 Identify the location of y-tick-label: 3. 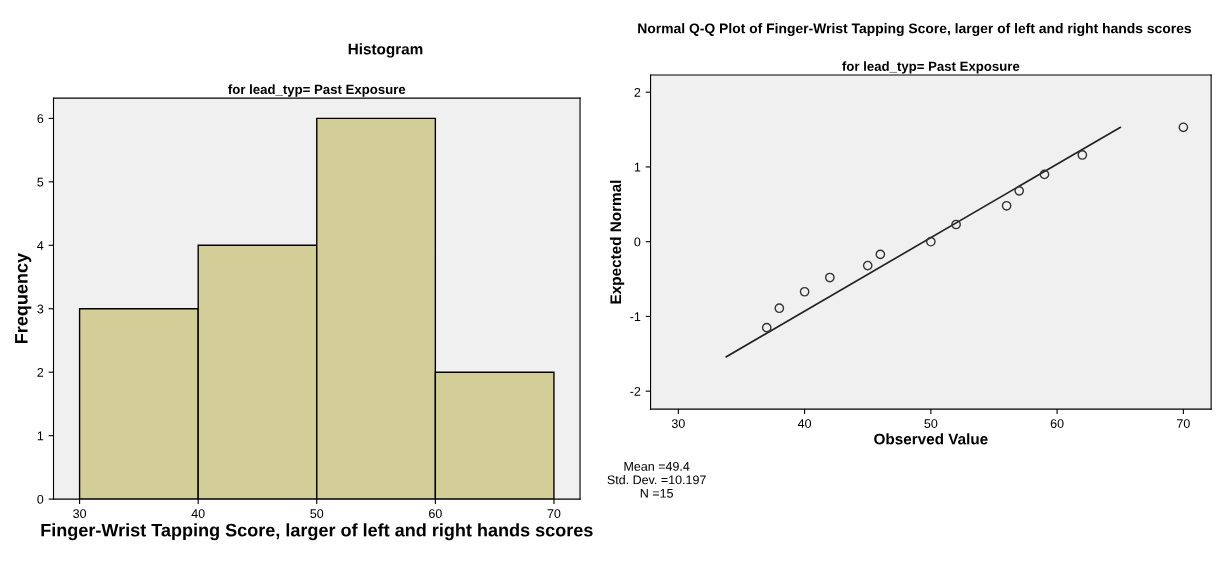
(40, 309).